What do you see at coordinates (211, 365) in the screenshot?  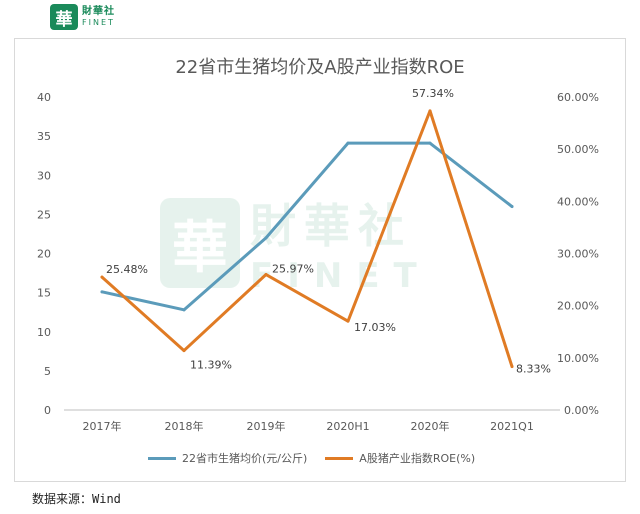 I see `roe-data-label: 11.39%` at bounding box center [211, 365].